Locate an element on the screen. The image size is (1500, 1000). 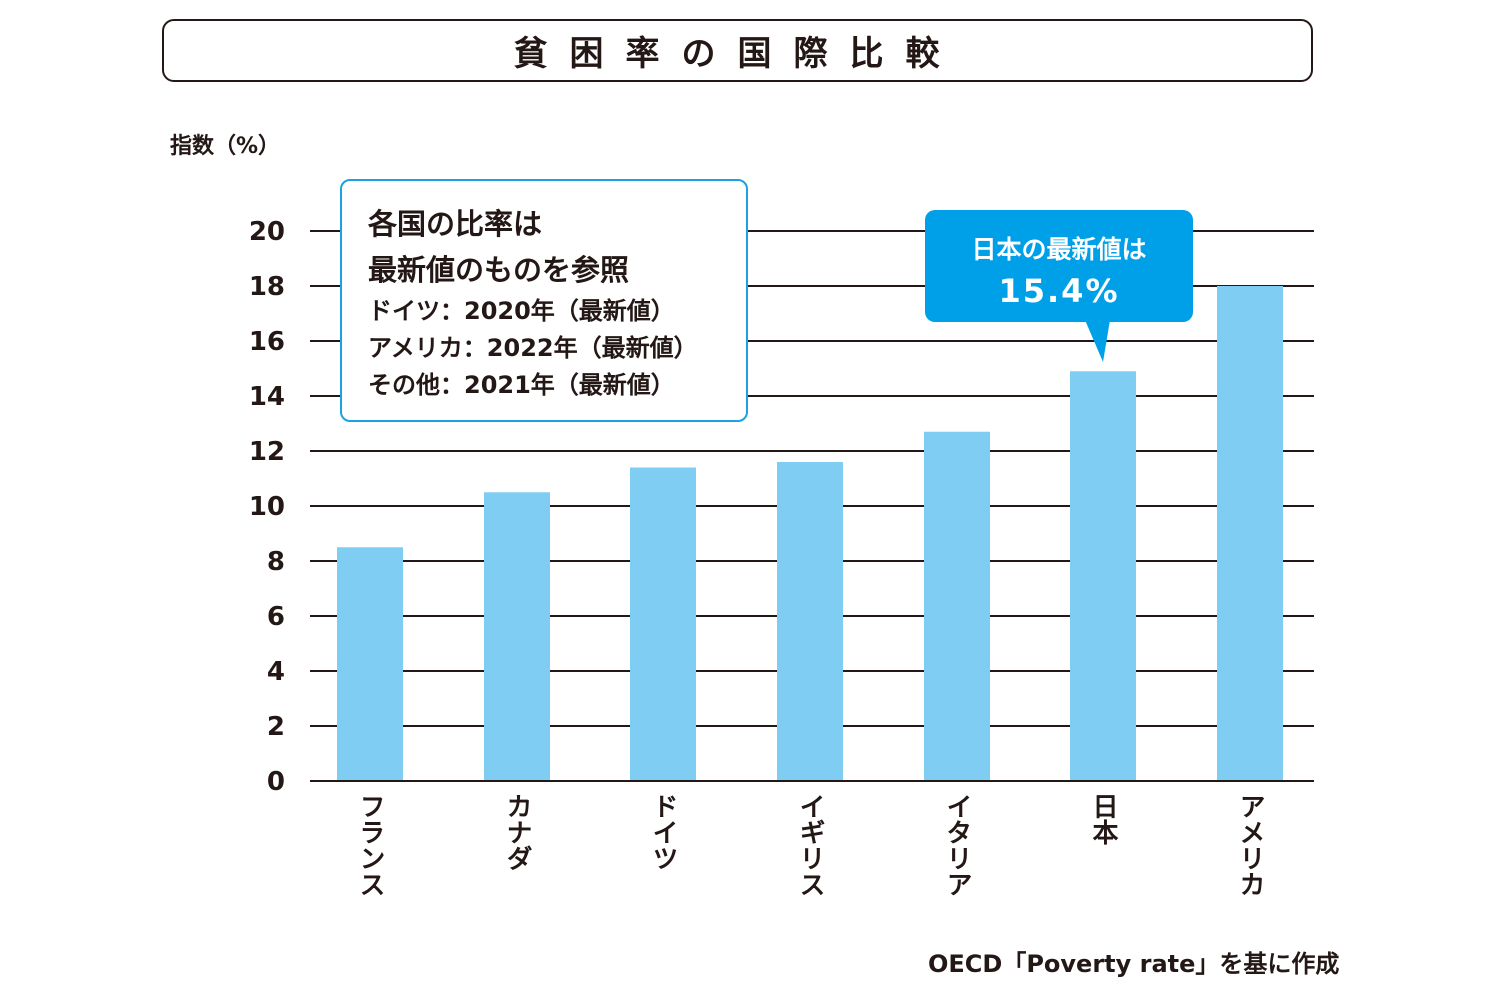
callout-value: 15.4% is located at coordinates (1059, 291).